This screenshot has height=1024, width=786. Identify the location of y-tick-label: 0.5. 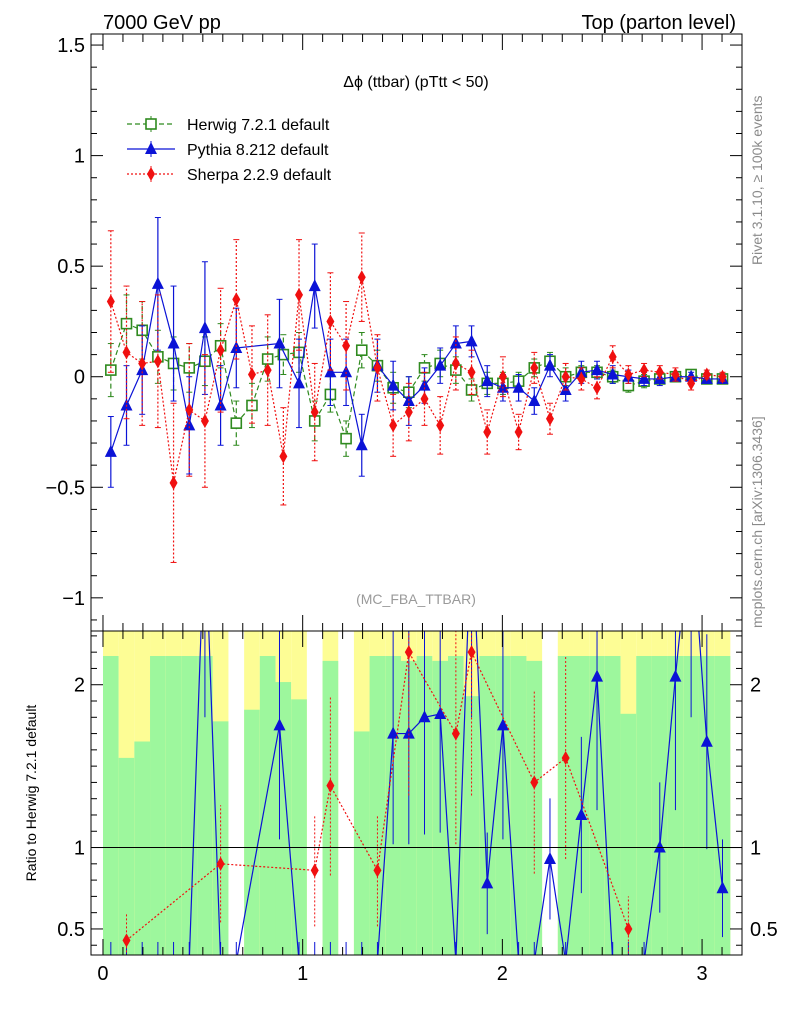
(71, 267).